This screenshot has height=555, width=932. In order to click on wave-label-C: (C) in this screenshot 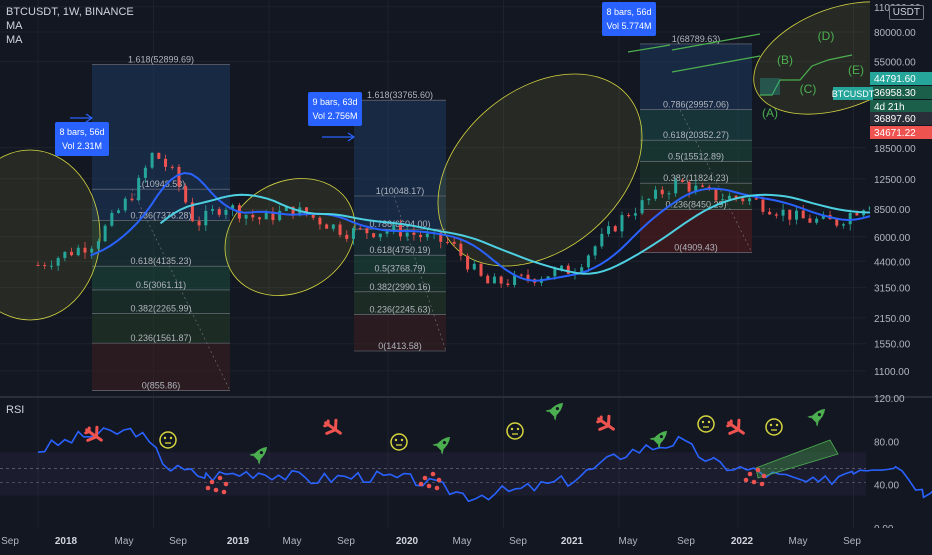, I will do `click(808, 89)`.